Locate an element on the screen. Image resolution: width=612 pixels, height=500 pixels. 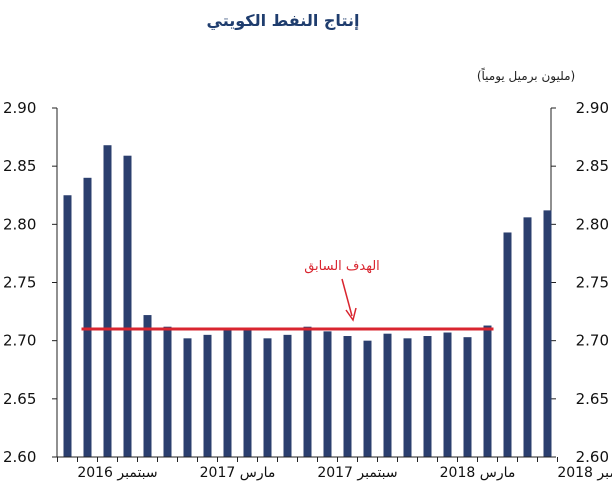
y-tick-label-right: 2.90 is located at coordinates (592, 108).